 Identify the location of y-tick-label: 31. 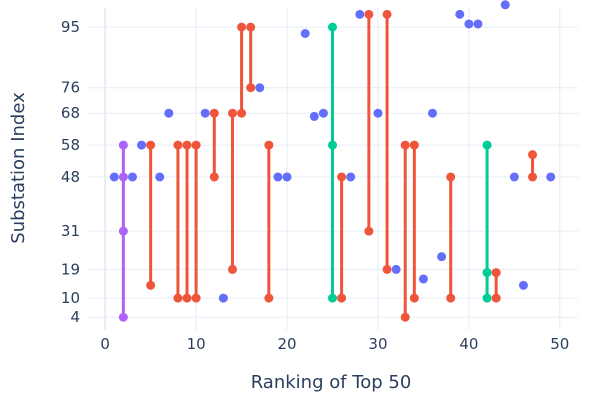
(70, 231).